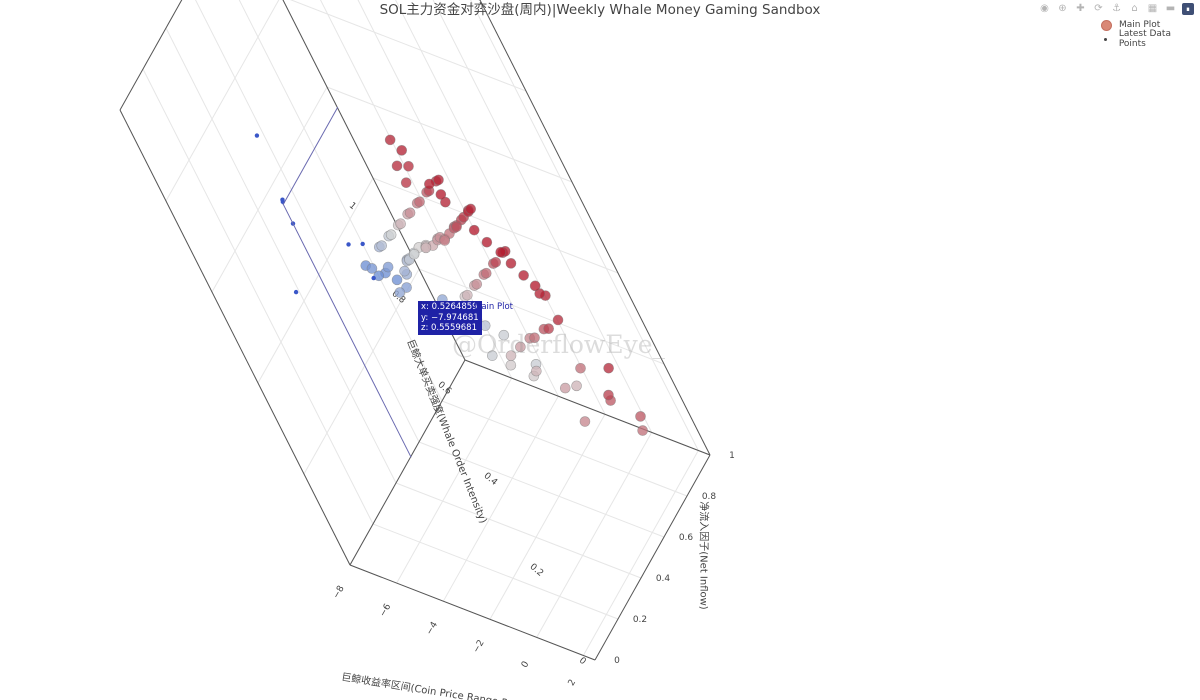  Describe the element at coordinates (310, 156) in the screenshot. I see `hover-spike-y` at that location.